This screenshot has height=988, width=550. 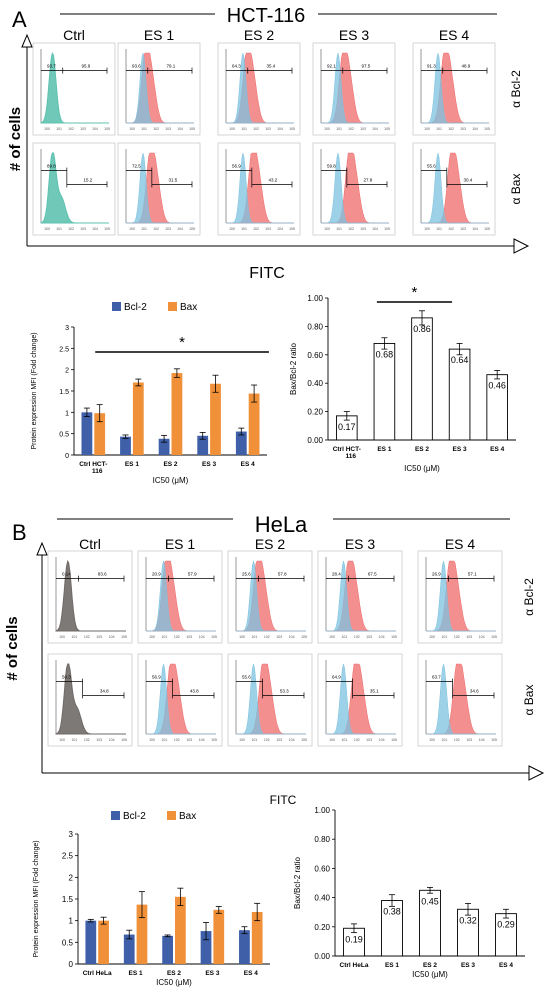 What do you see at coordinates (392, 912) in the screenshot?
I see `data-label: 0.38` at bounding box center [392, 912].